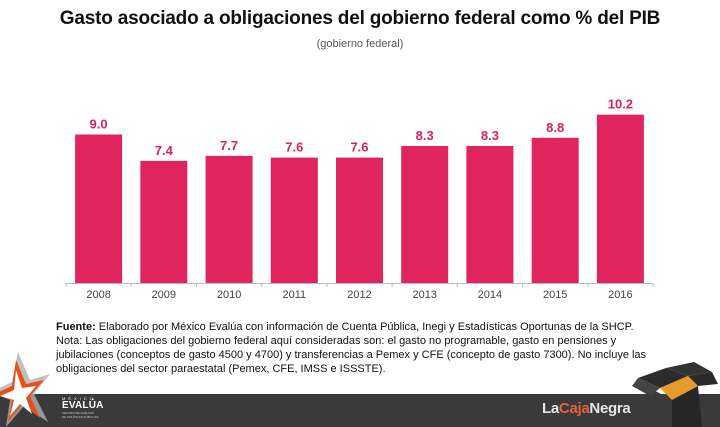 The image size is (720, 427). What do you see at coordinates (424, 295) in the screenshot?
I see `x-tick-label-2013: 2013` at bounding box center [424, 295].